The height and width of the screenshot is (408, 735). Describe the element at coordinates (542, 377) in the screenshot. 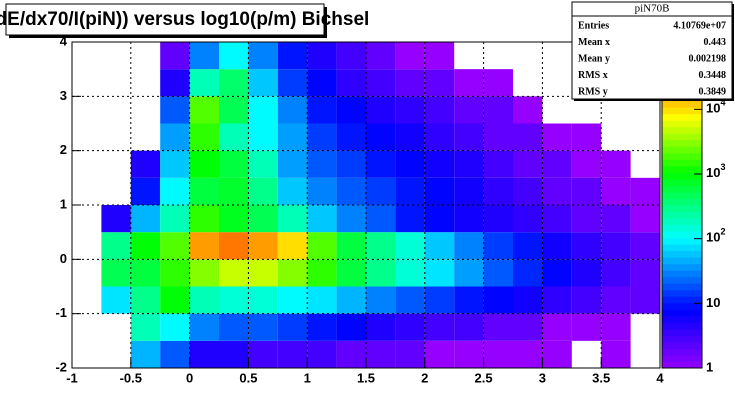

I see `x-tick-label: 3` at that location.